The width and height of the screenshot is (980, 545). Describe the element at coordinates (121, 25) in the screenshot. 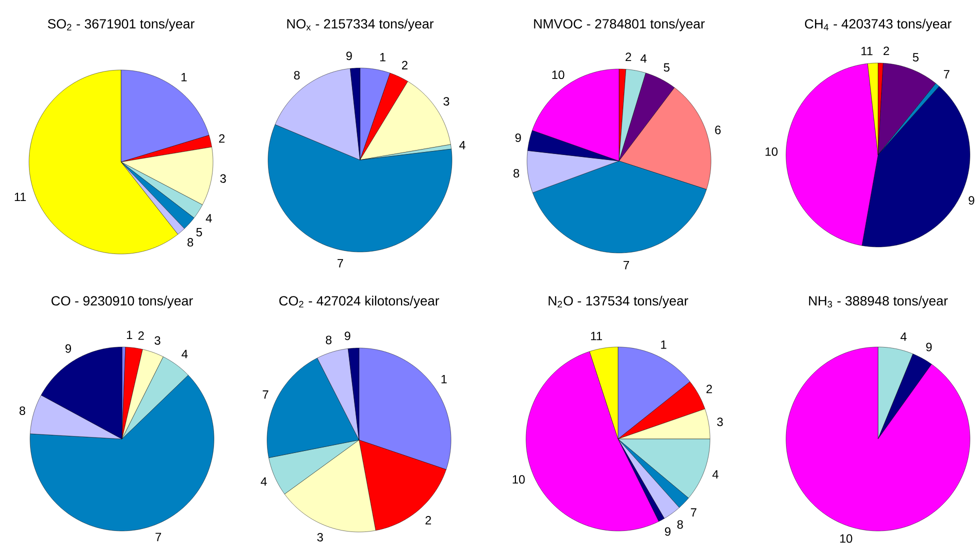

I see `chart-title: SO$_{2}$ - 3671901 tons/year` at that location.